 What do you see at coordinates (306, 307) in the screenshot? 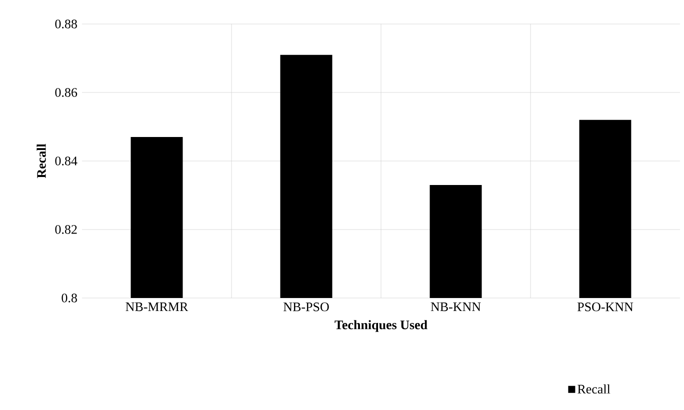
I see `x-tick-label: NB-PSO` at bounding box center [306, 307].